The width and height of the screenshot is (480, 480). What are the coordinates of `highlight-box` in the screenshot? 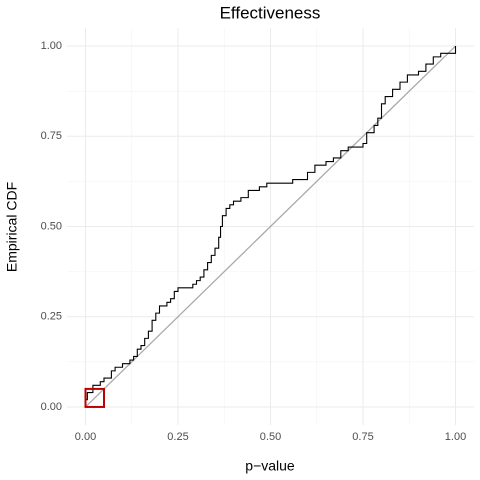 It's located at (94, 397).